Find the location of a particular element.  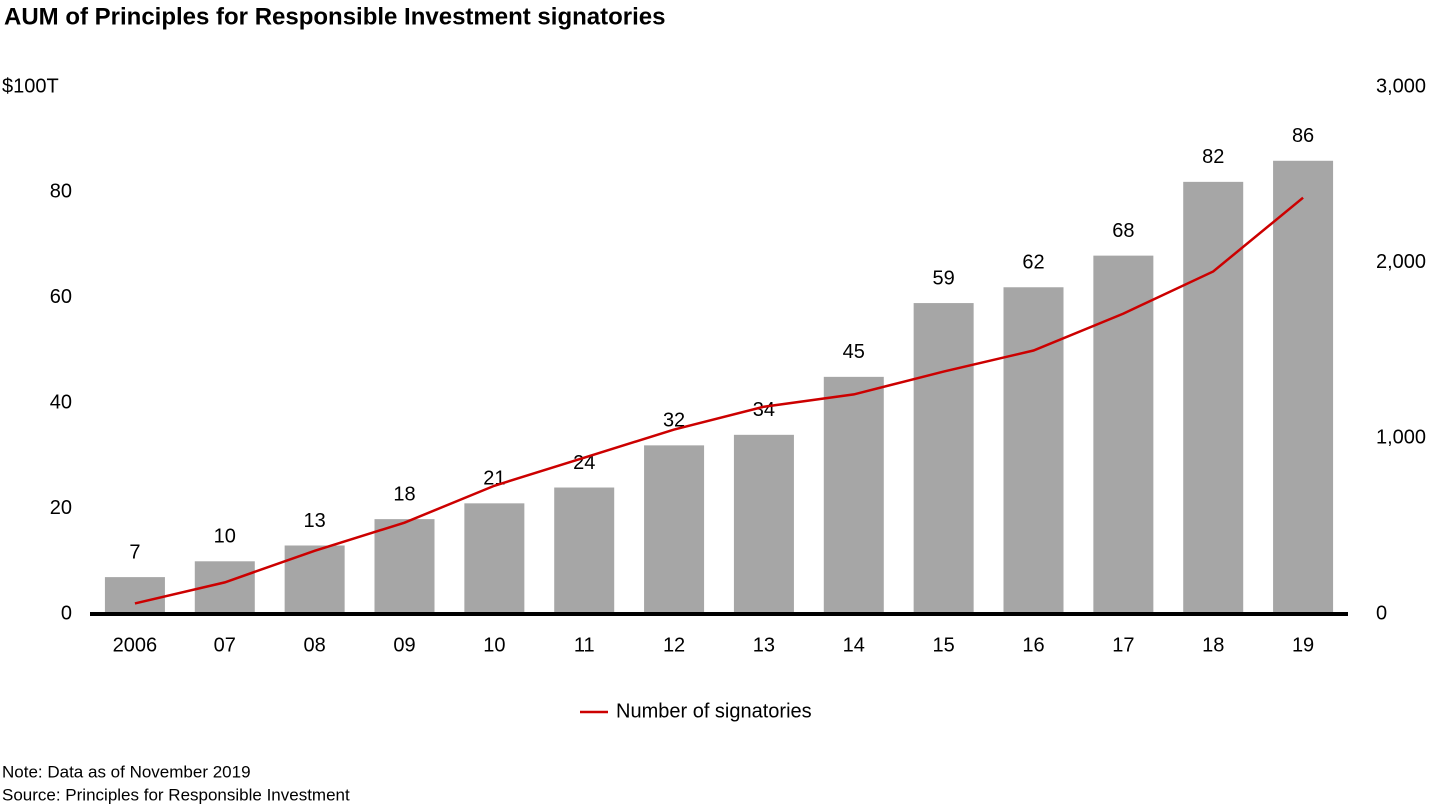

value-label: 7 is located at coordinates (134, 552).